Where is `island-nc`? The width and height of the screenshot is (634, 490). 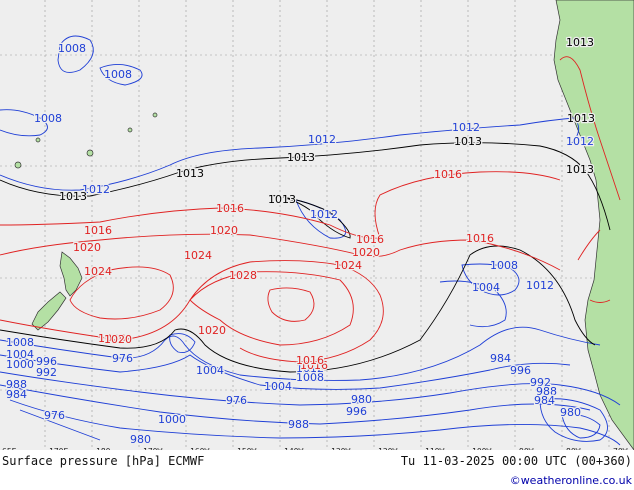
island-nc is located at coordinates (18, 165).